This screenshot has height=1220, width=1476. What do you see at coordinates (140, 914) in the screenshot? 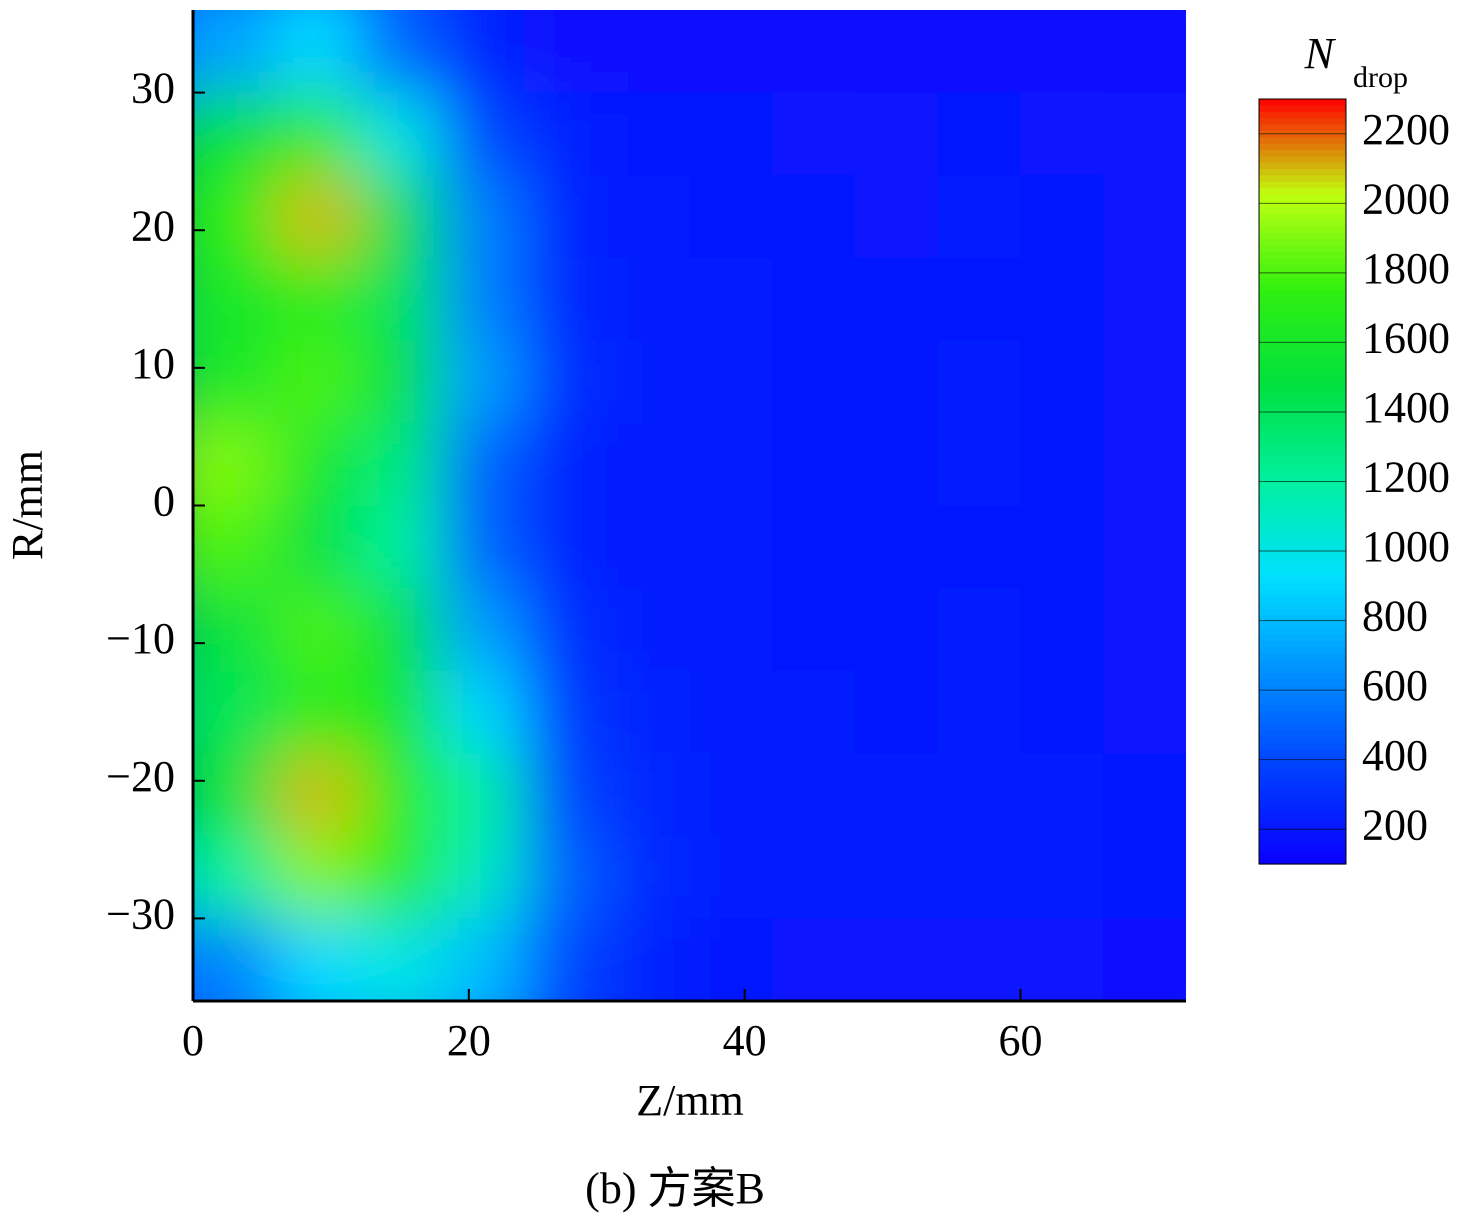
I see `y-tick-label: −30` at bounding box center [140, 914].